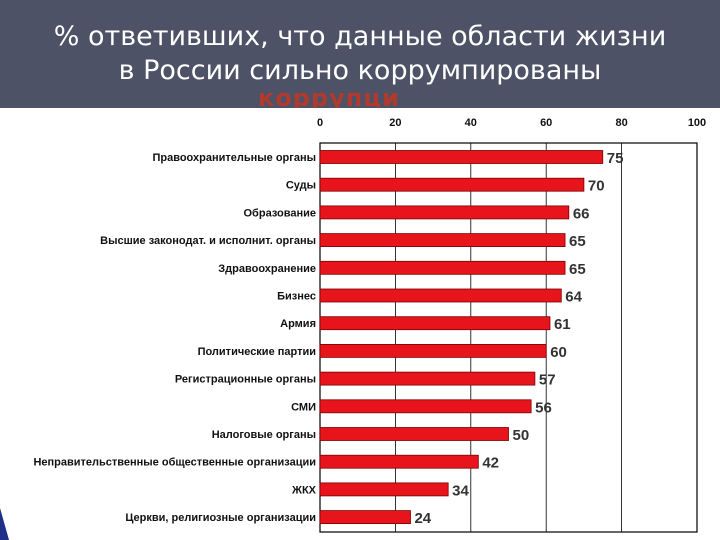 This screenshot has width=720, height=540. Describe the element at coordinates (543, 407) in the screenshot. I see `value-label: 56` at that location.